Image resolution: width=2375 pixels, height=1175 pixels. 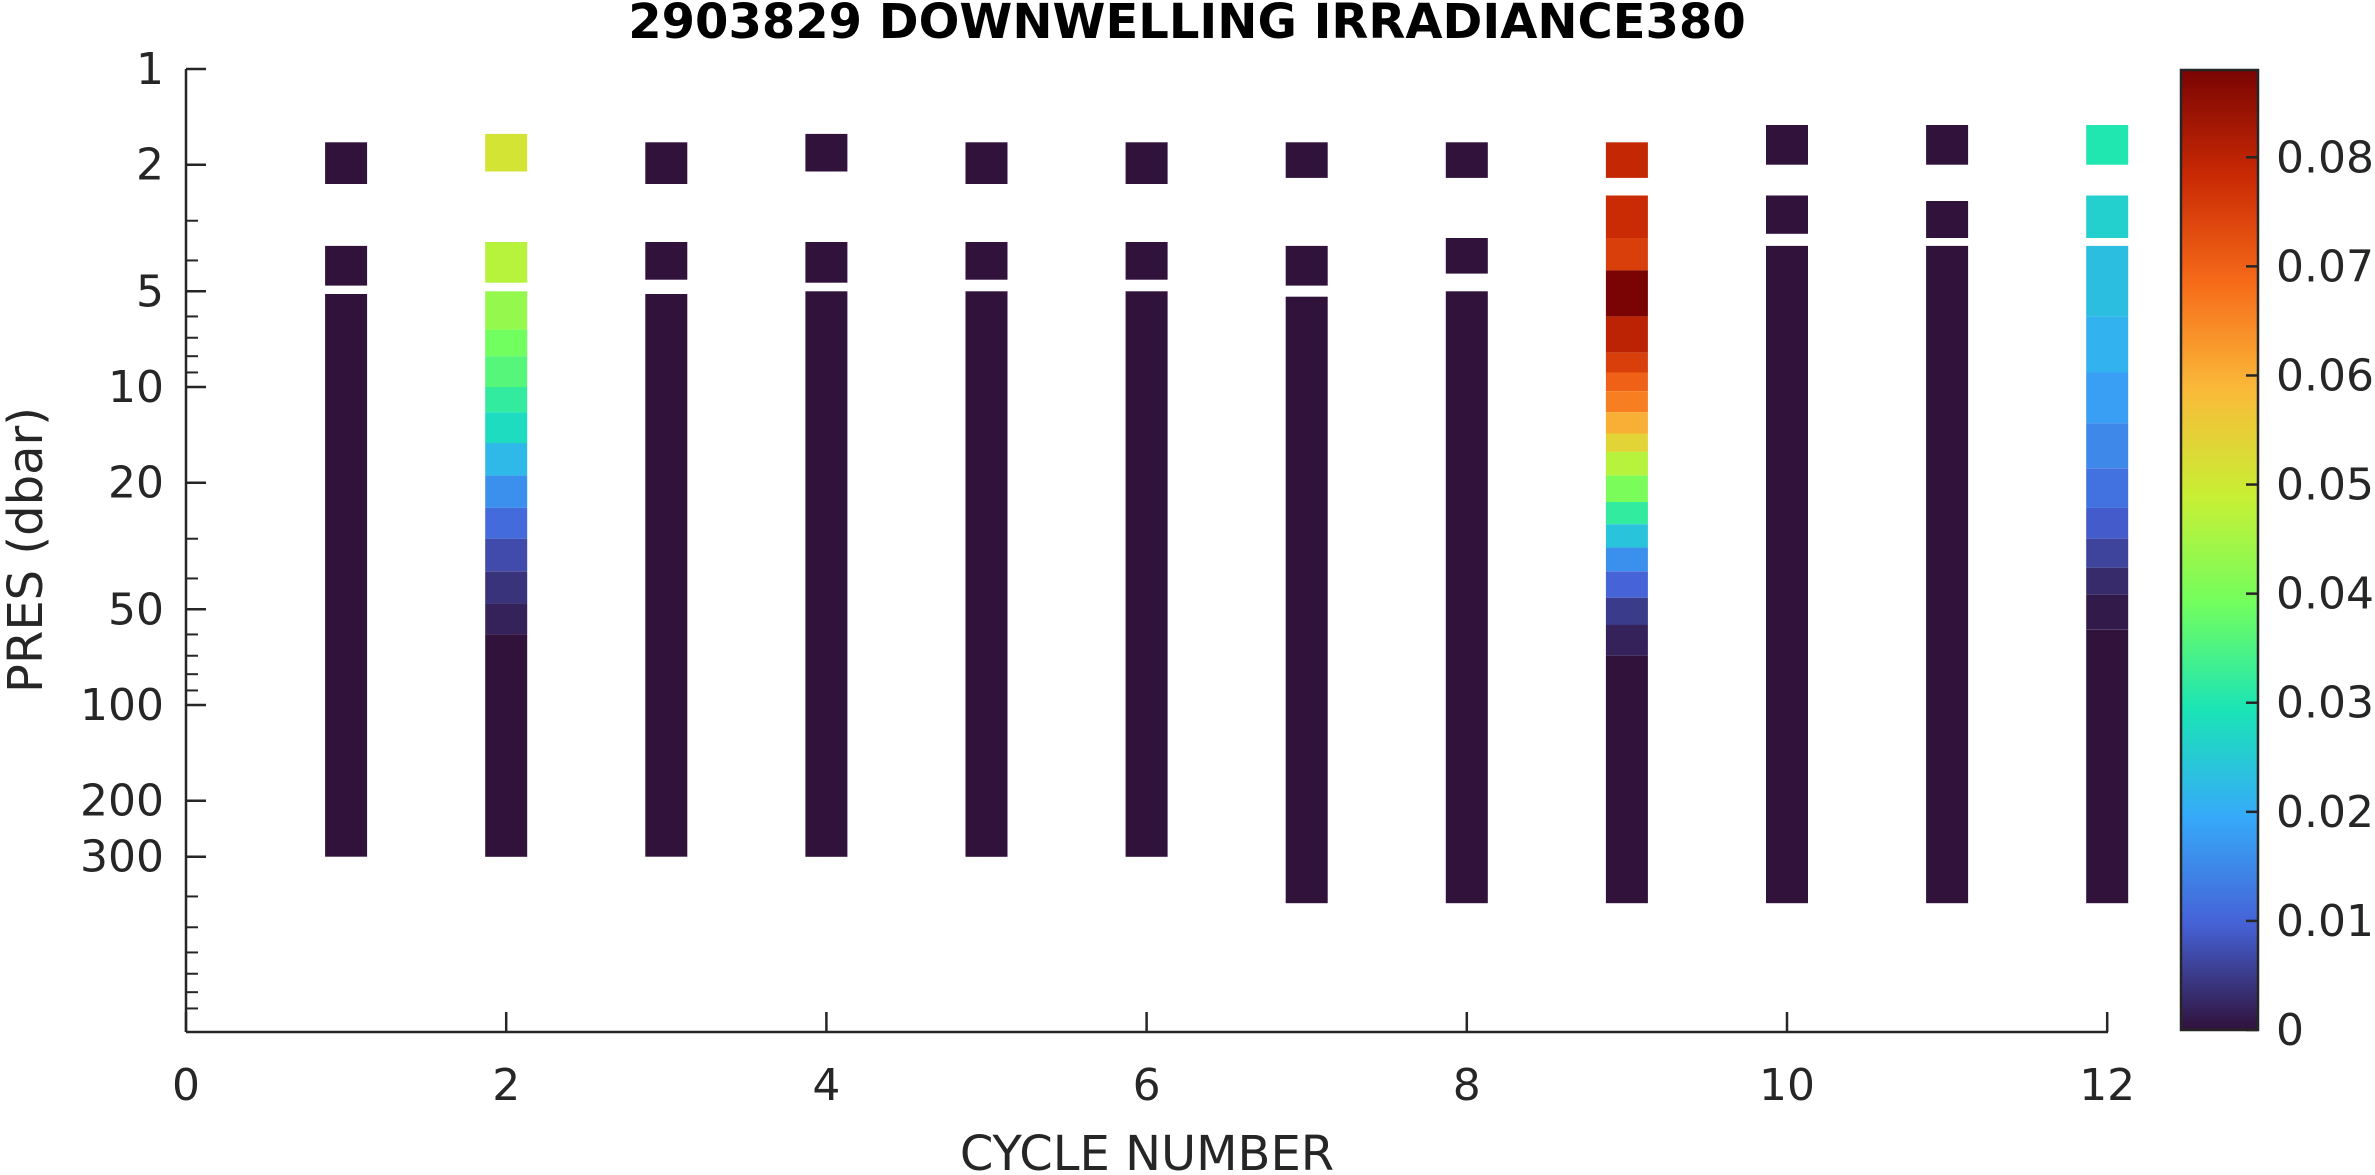 What do you see at coordinates (1147, 1150) in the screenshot?
I see `x-axis-label: CYCLE NUMBER` at bounding box center [1147, 1150].